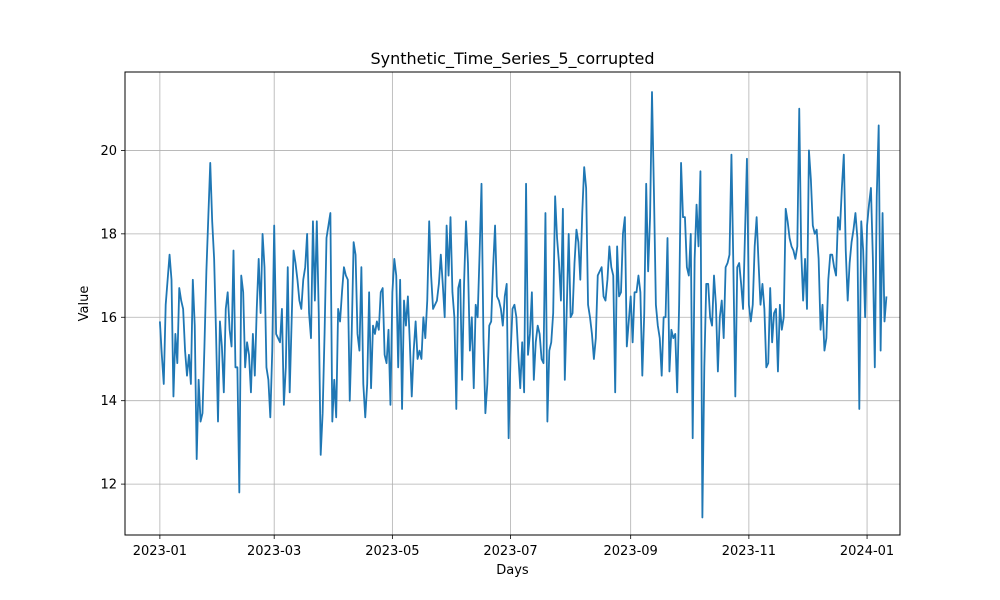 The height and width of the screenshot is (600, 1000). Describe the element at coordinates (510, 551) in the screenshot. I see `x-tick-label: 2023-07` at that location.